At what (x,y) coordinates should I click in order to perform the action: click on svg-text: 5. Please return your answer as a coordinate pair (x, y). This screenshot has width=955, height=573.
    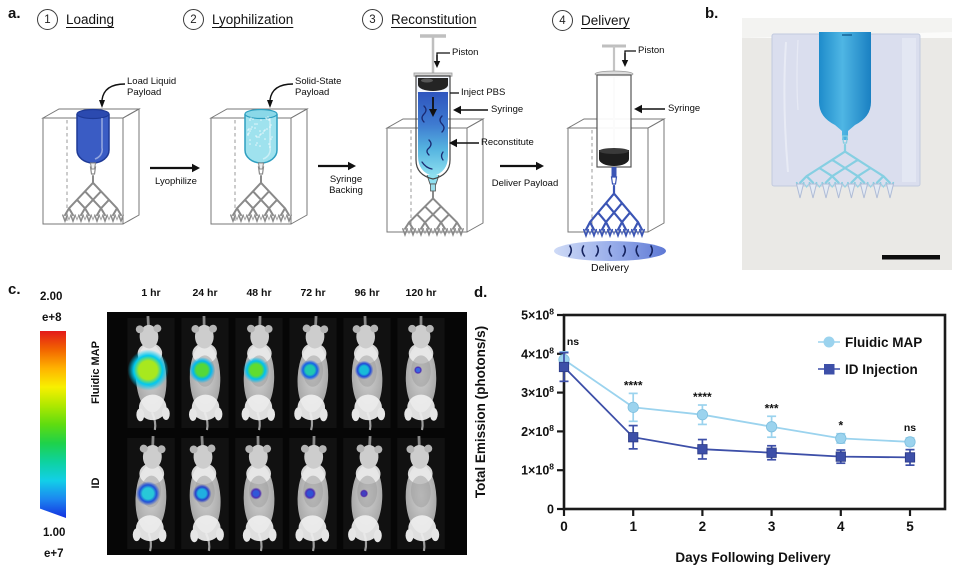
    Looking at the image, I should click on (910, 526).